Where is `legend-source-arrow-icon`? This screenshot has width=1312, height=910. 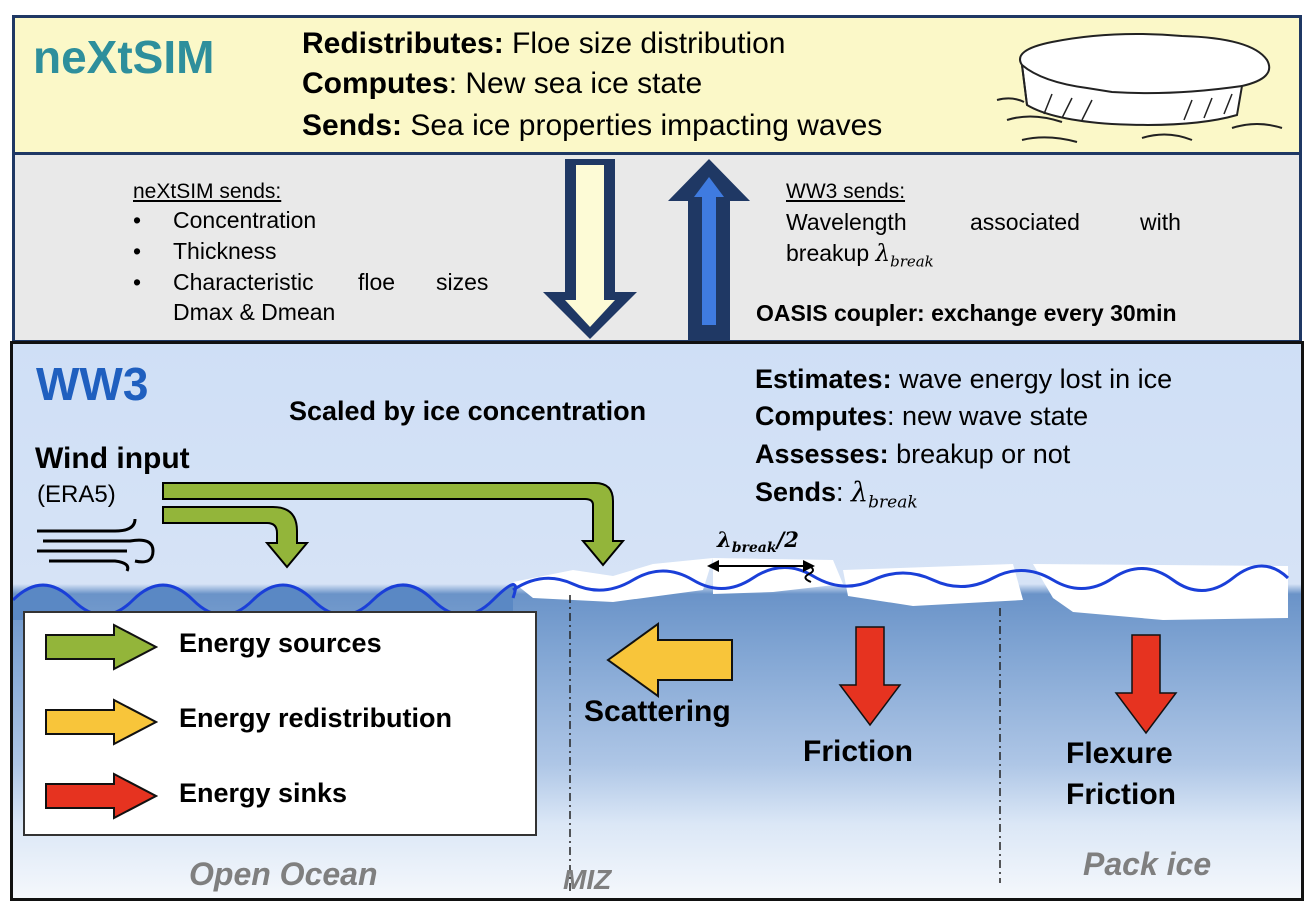
legend-source-arrow-icon is located at coordinates (101, 647).